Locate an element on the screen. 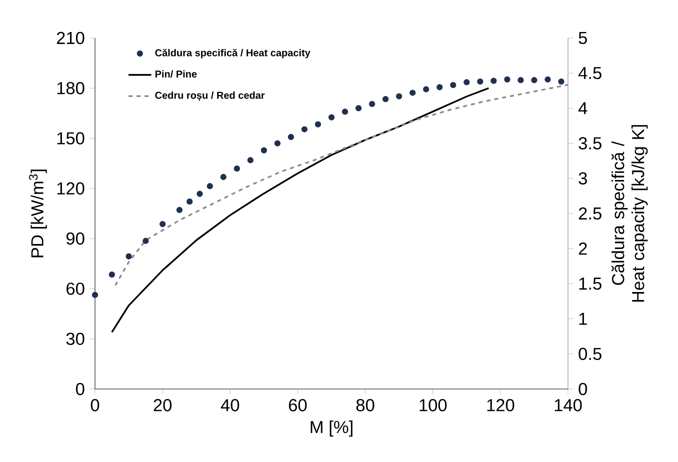  y-tick-label: 210 is located at coordinates (70, 38).